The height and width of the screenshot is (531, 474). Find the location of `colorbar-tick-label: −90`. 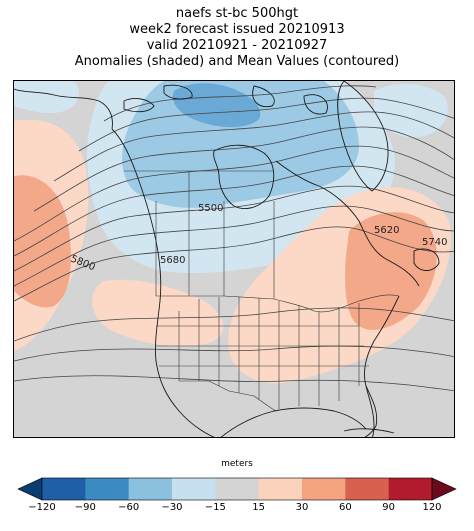

colorbar-tick-label: −90 is located at coordinates (85, 507).